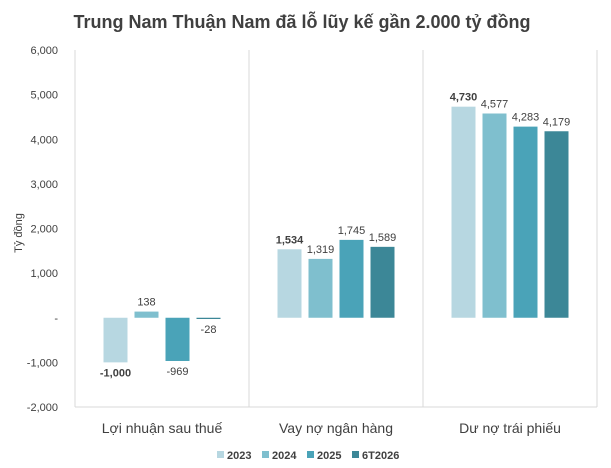 Image resolution: width=611 pixels, height=468 pixels. I want to click on y-tick-label: 4,000, so click(44, 140).